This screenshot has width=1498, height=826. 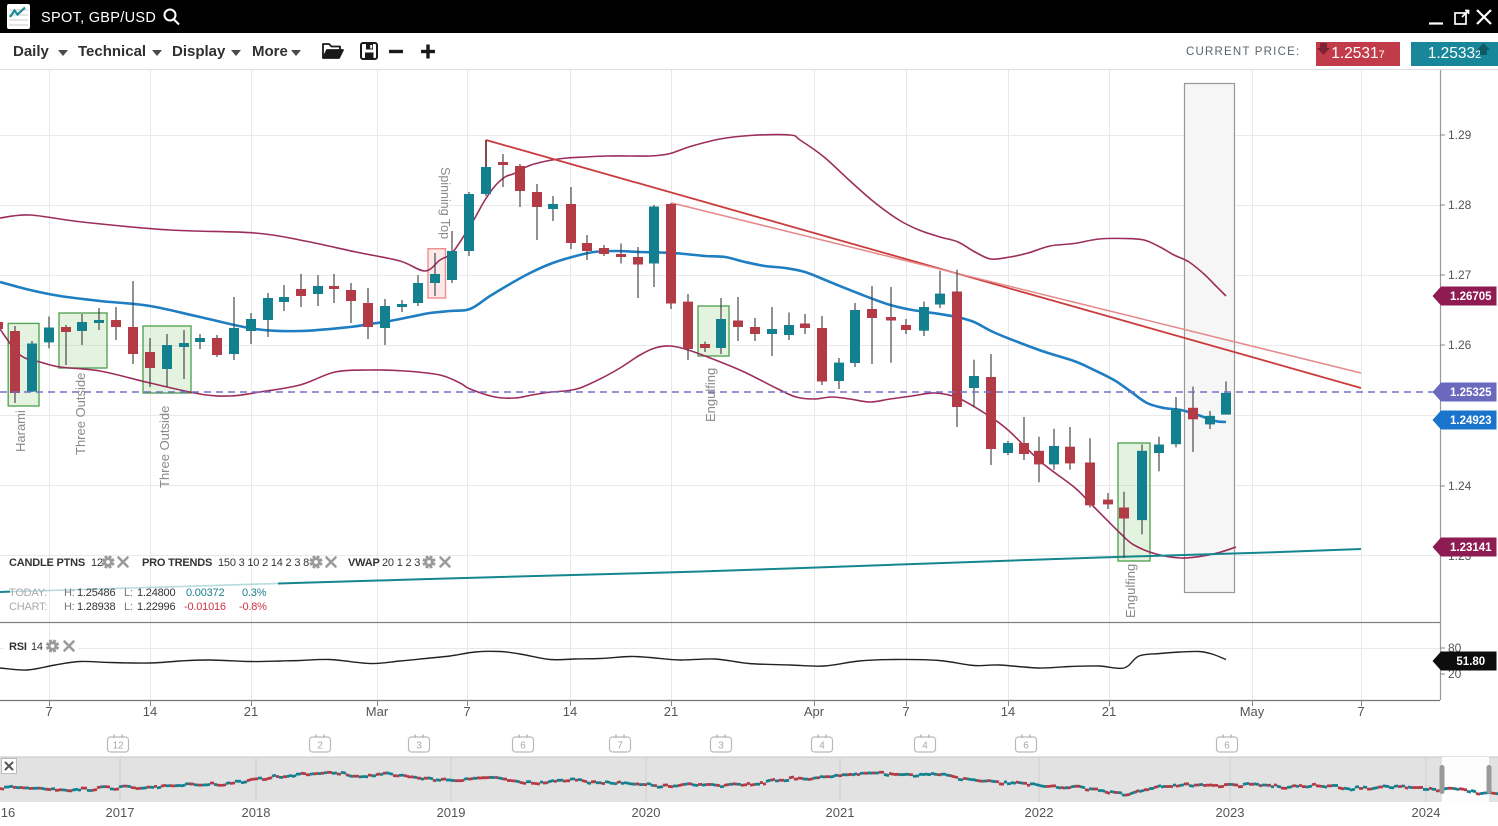 What do you see at coordinates (253, 607) in the screenshot?
I see `svg-text: -0.8%` at bounding box center [253, 607].